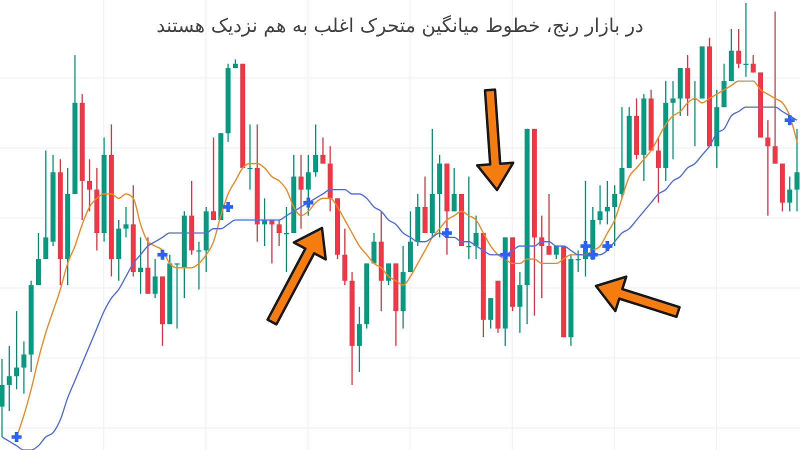 This screenshot has width=800, height=450. I want to click on text: در بازار رنج، خطوط میانگین متحرک اغلب به هم نزدیک هستند, so click(400, 25).